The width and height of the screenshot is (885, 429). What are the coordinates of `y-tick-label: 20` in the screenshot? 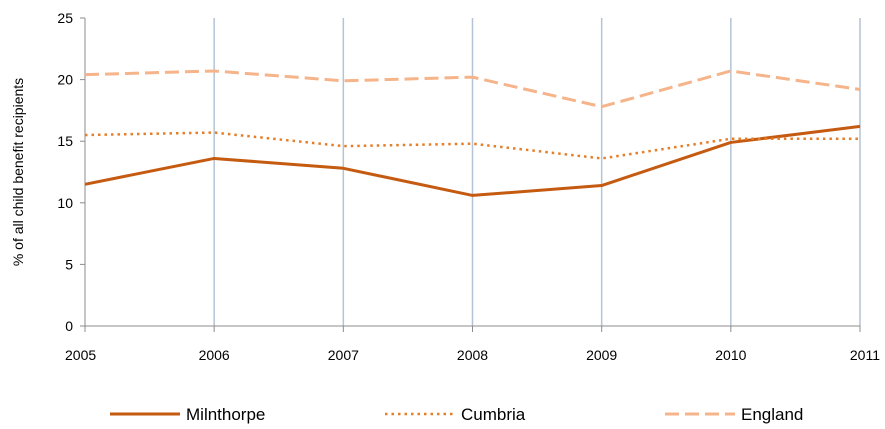 It's located at (65, 80).